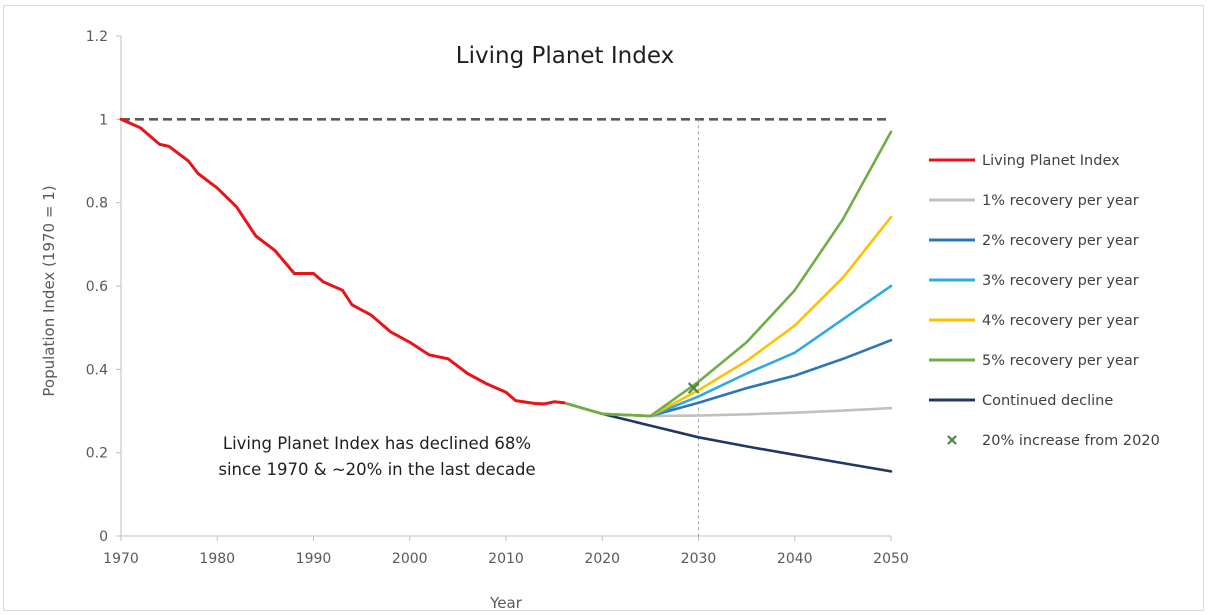 This screenshot has width=1209, height=615. I want to click on y-tick-label: 1.2, so click(97, 37).